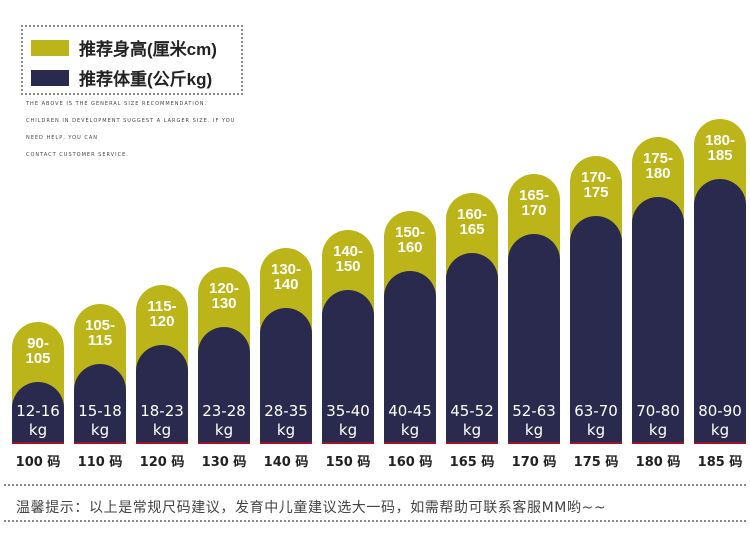  Describe the element at coordinates (162, 394) in the screenshot. I see `weight-bar: 18-23 kg` at that location.